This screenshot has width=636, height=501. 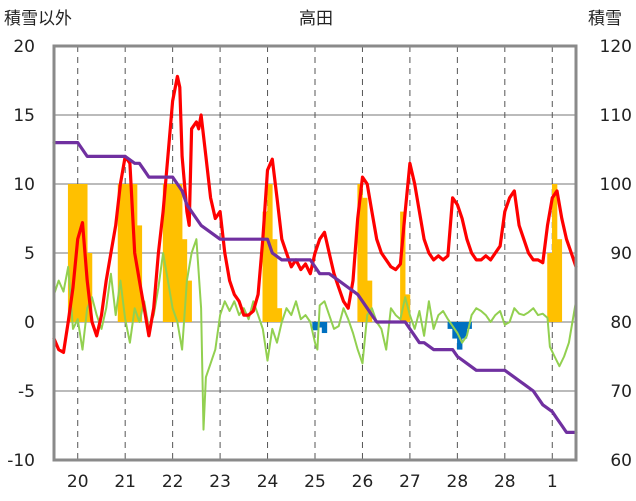 I want to click on y-left-tick-label: 10, so click(x=24, y=185).